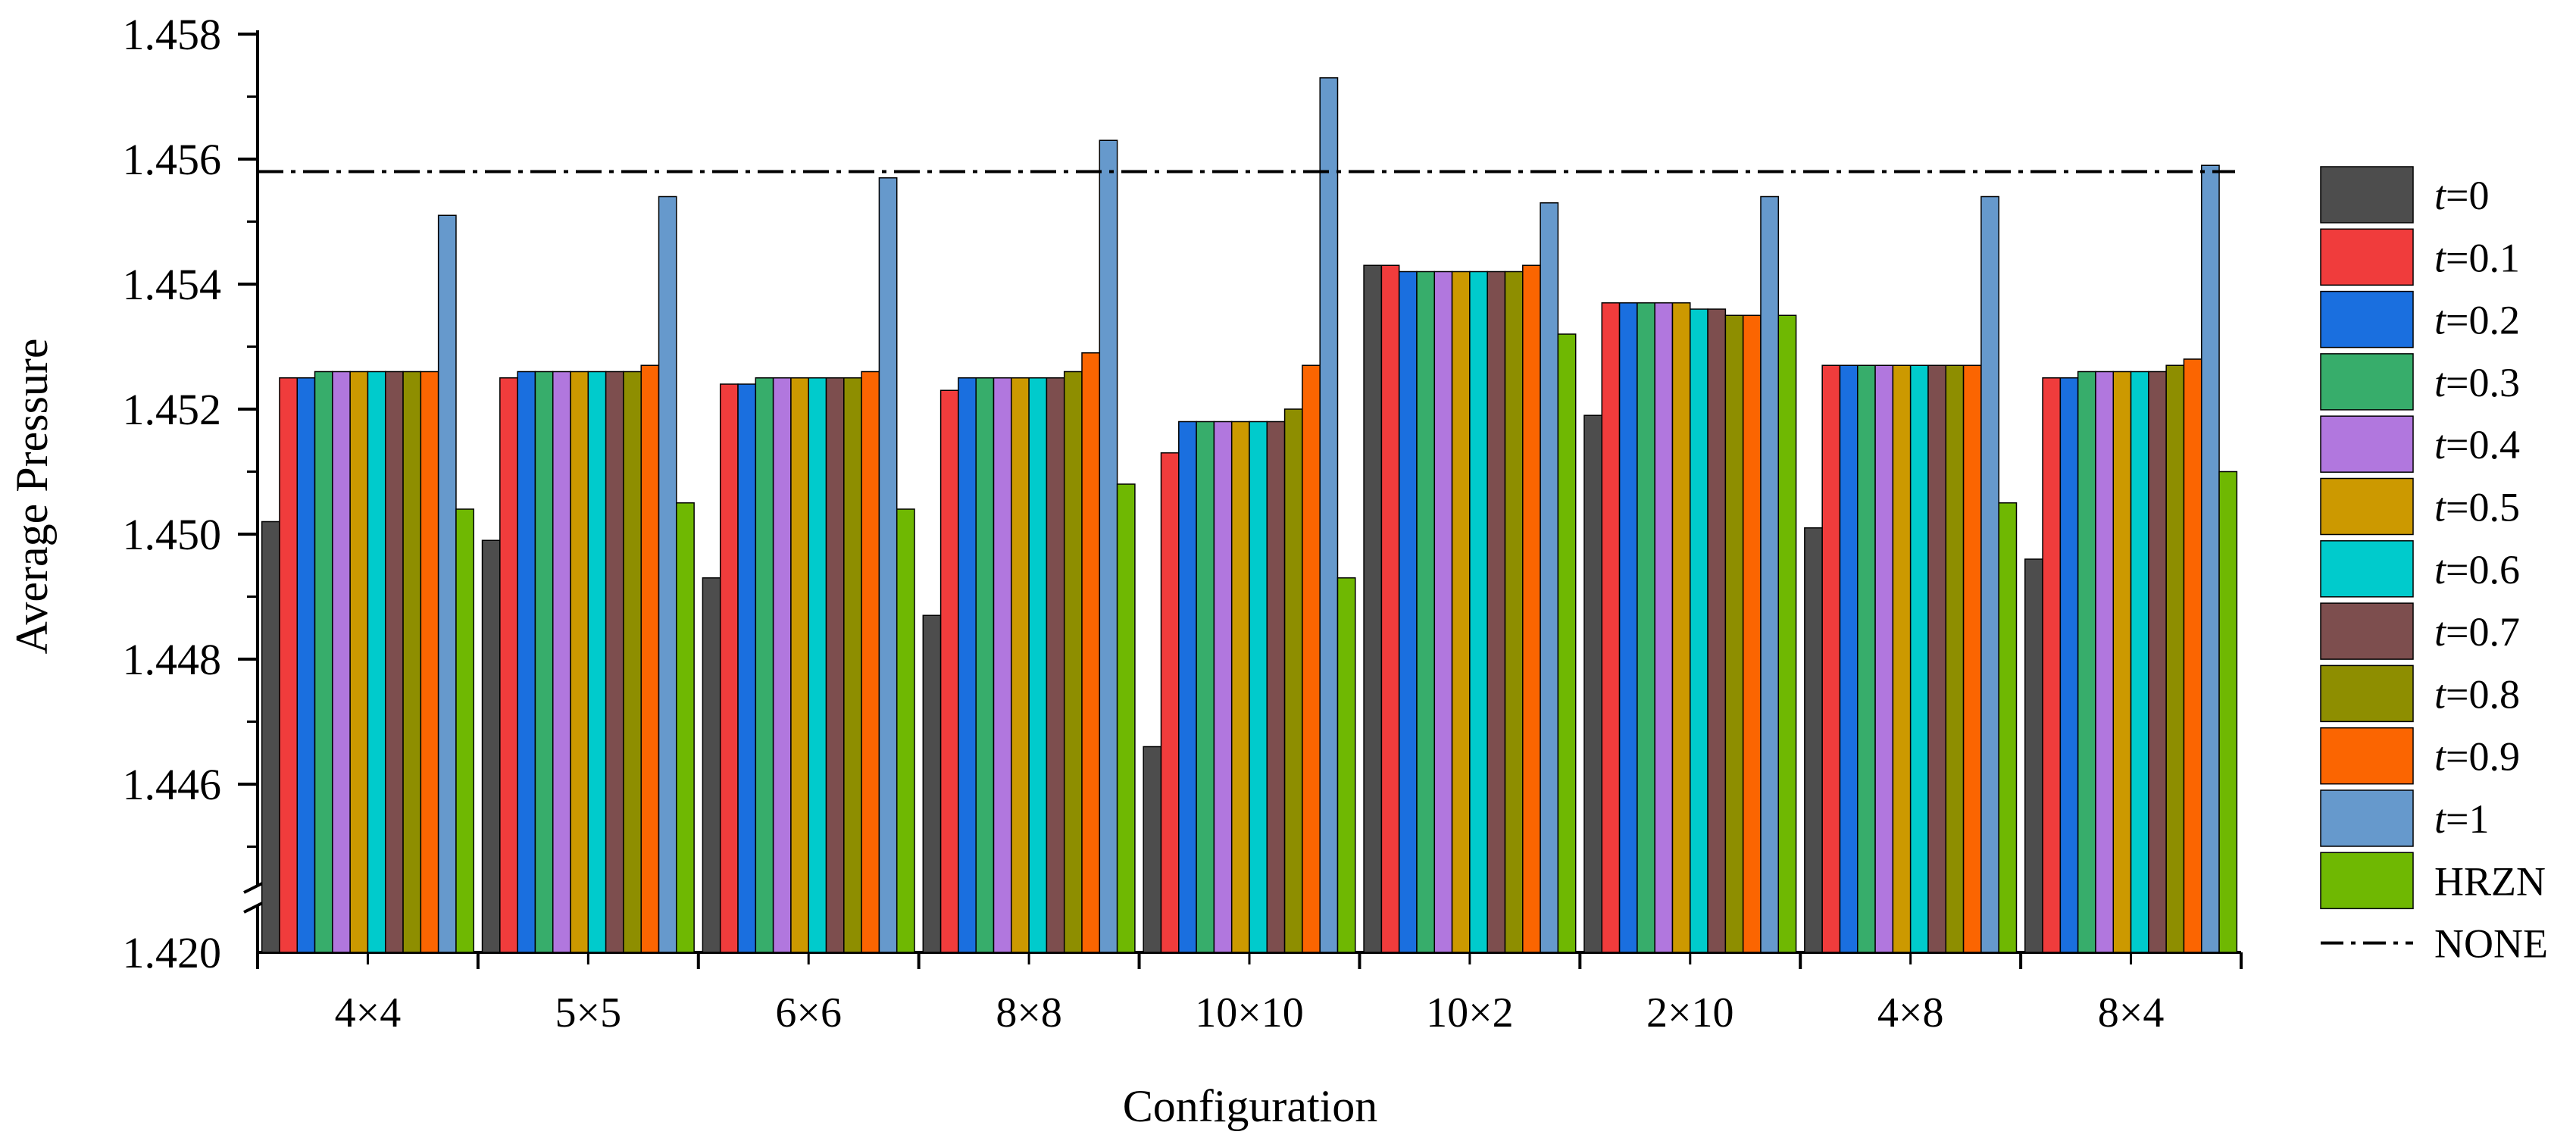 This screenshot has width=2576, height=1141. What do you see at coordinates (817, 665) in the screenshot?
I see `bar-t=0.6-6×6` at bounding box center [817, 665].